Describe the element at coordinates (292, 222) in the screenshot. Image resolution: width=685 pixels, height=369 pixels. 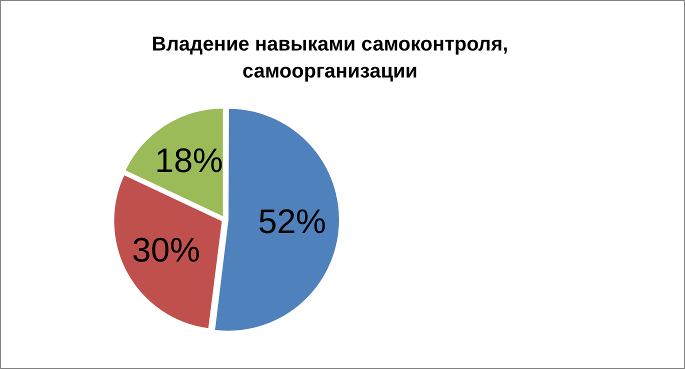
I see `data-label: 52%` at that location.